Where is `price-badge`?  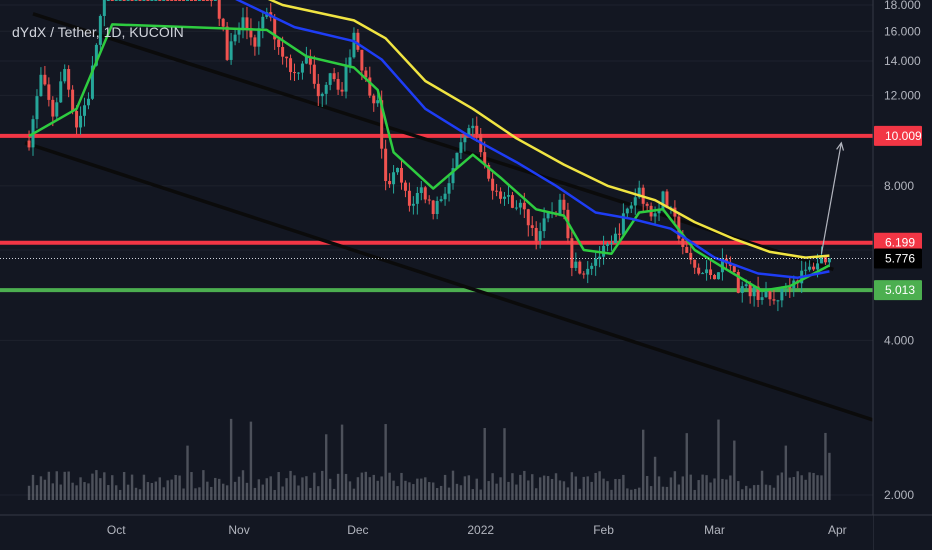 price-badge is located at coordinates (898, 242).